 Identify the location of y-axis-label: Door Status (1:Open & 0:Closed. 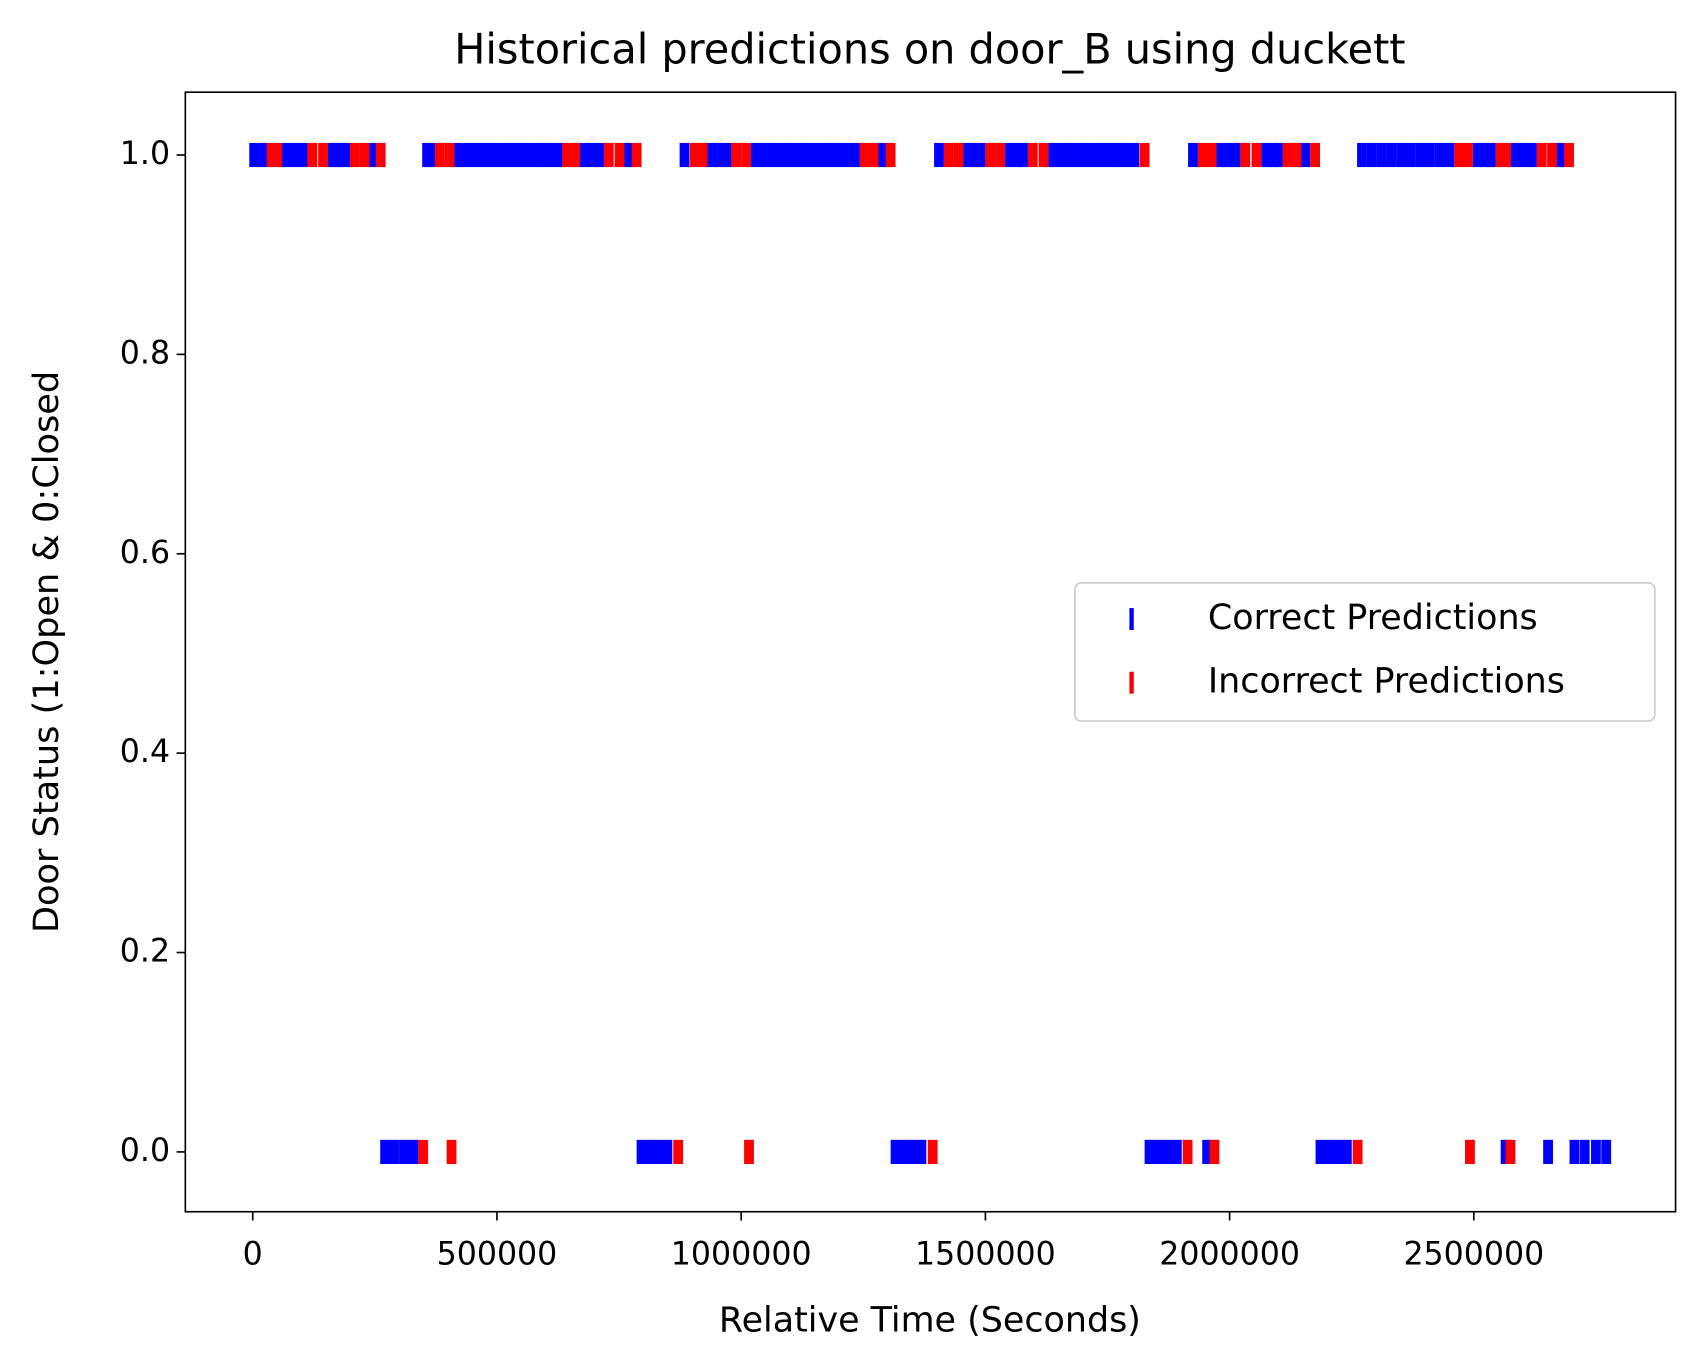
(47, 652).